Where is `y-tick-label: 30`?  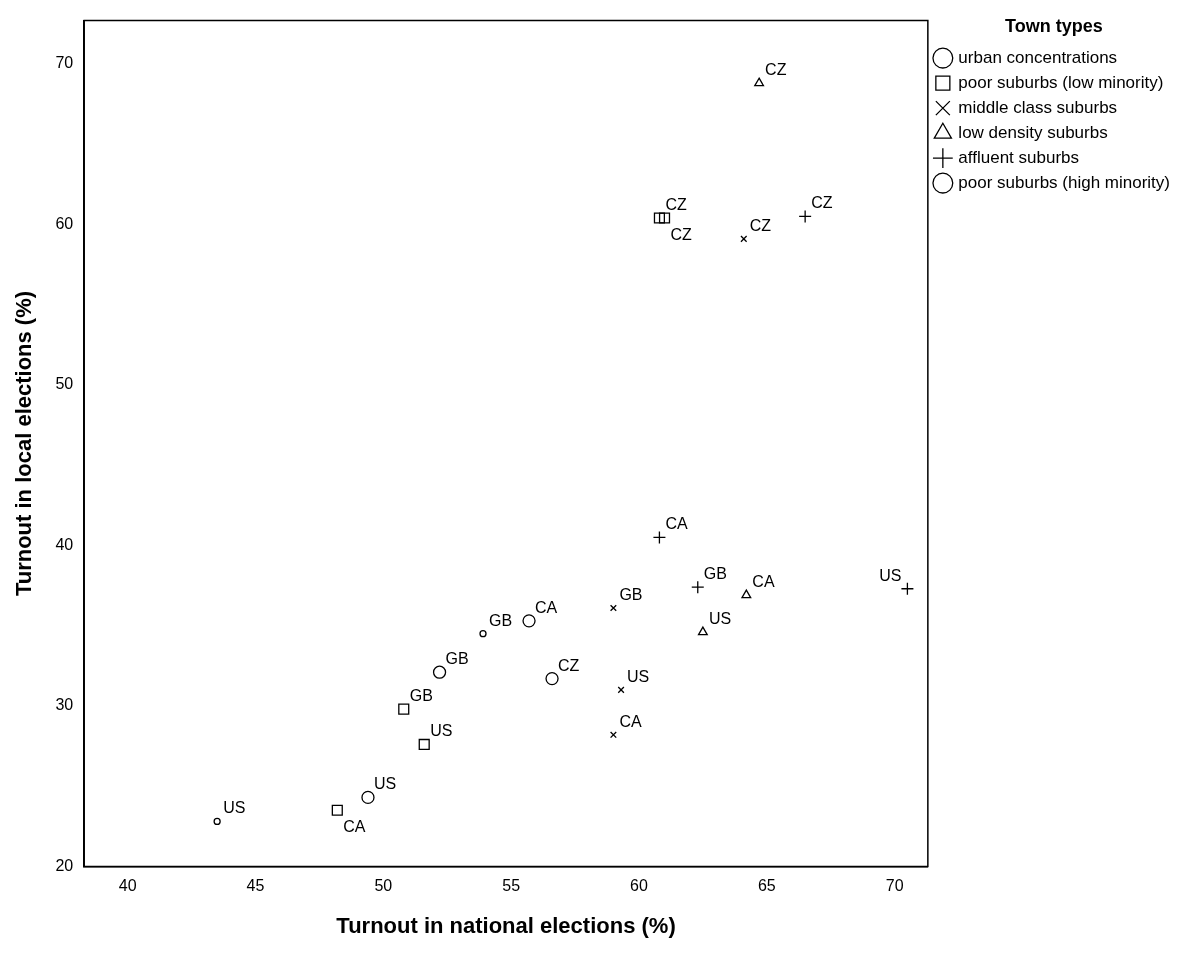
y-tick-label: 30 is located at coordinates (64, 705).